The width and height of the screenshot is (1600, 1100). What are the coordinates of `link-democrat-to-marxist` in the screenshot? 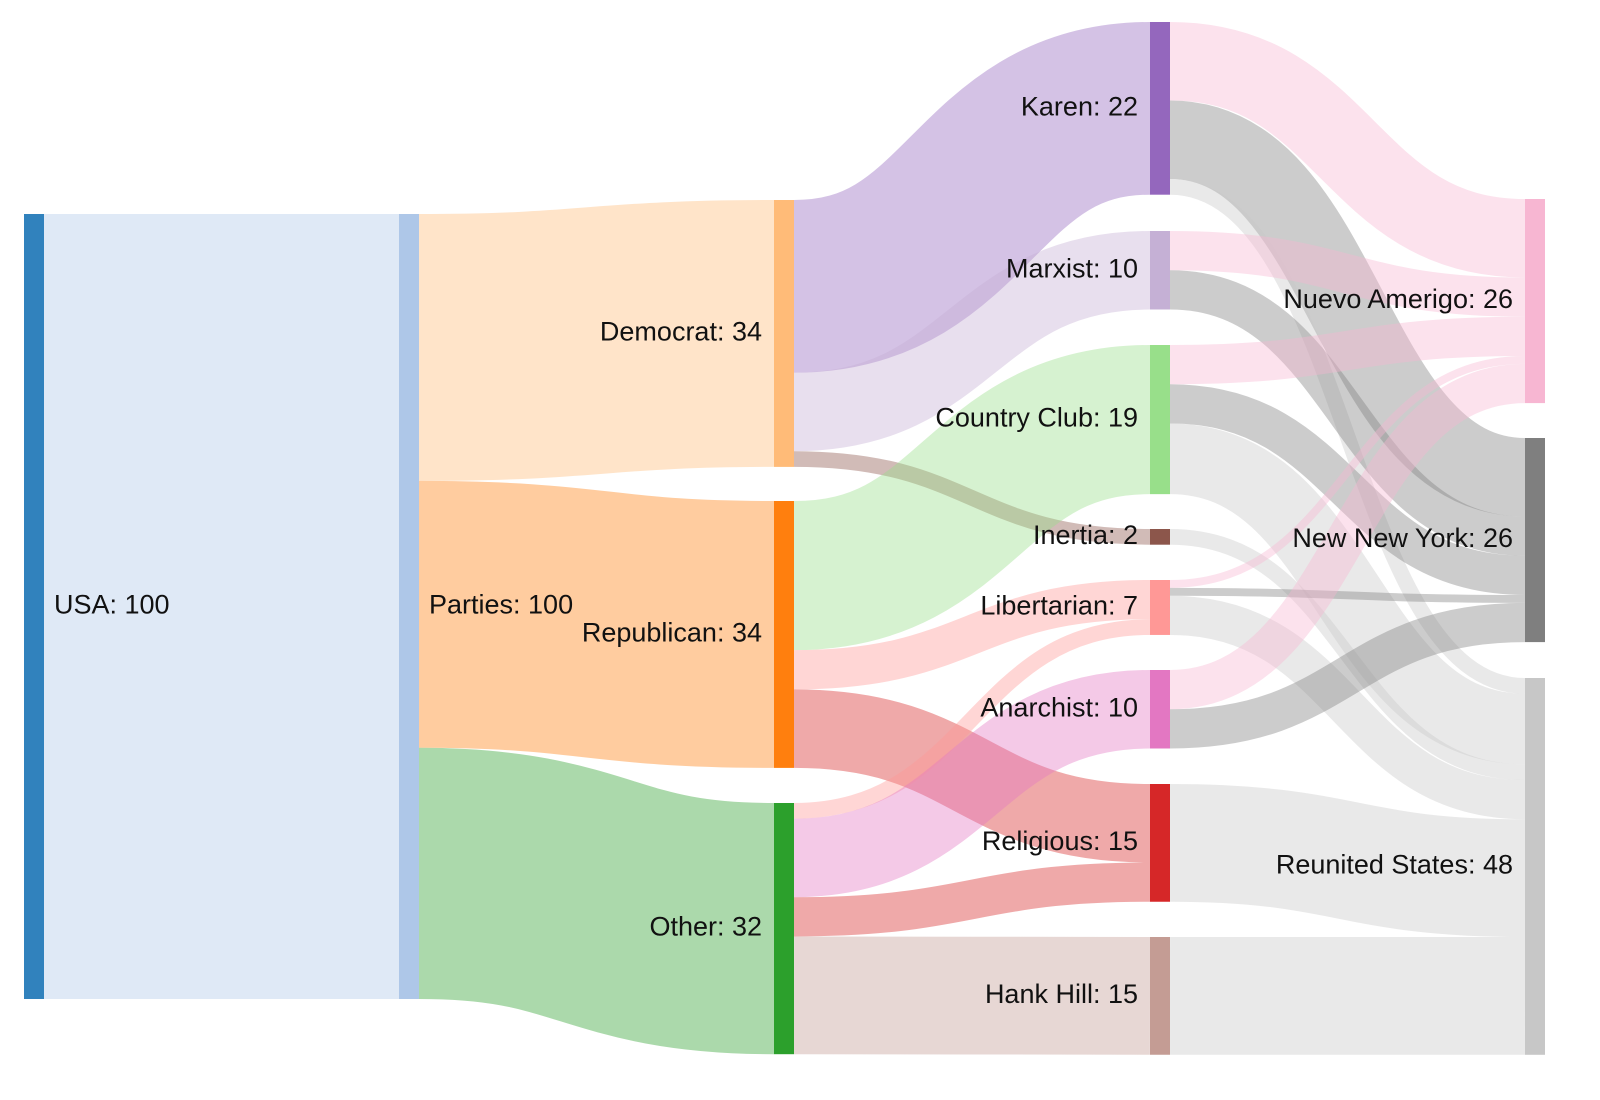 It's located at (972, 341).